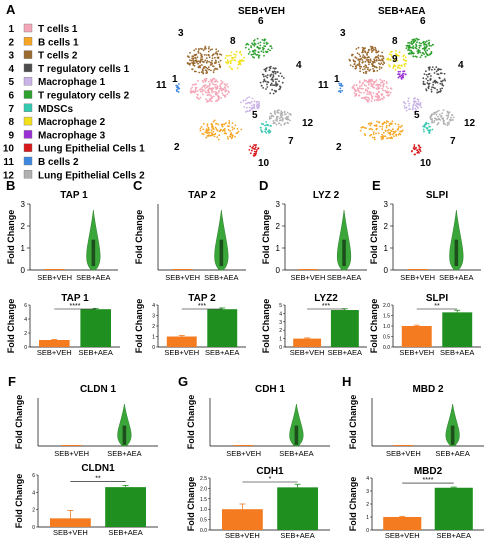 The image size is (496, 550). I want to click on y-tick-label: 2, so click(25, 334).